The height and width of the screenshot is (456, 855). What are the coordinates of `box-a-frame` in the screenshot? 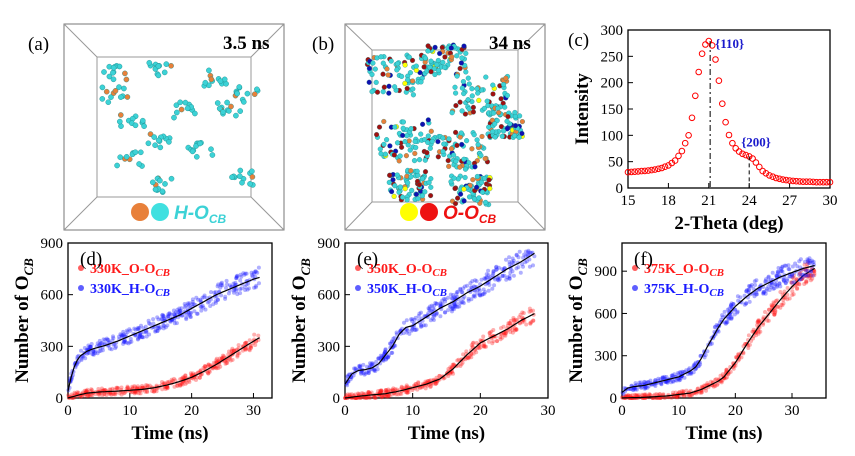 It's located at (174, 127).